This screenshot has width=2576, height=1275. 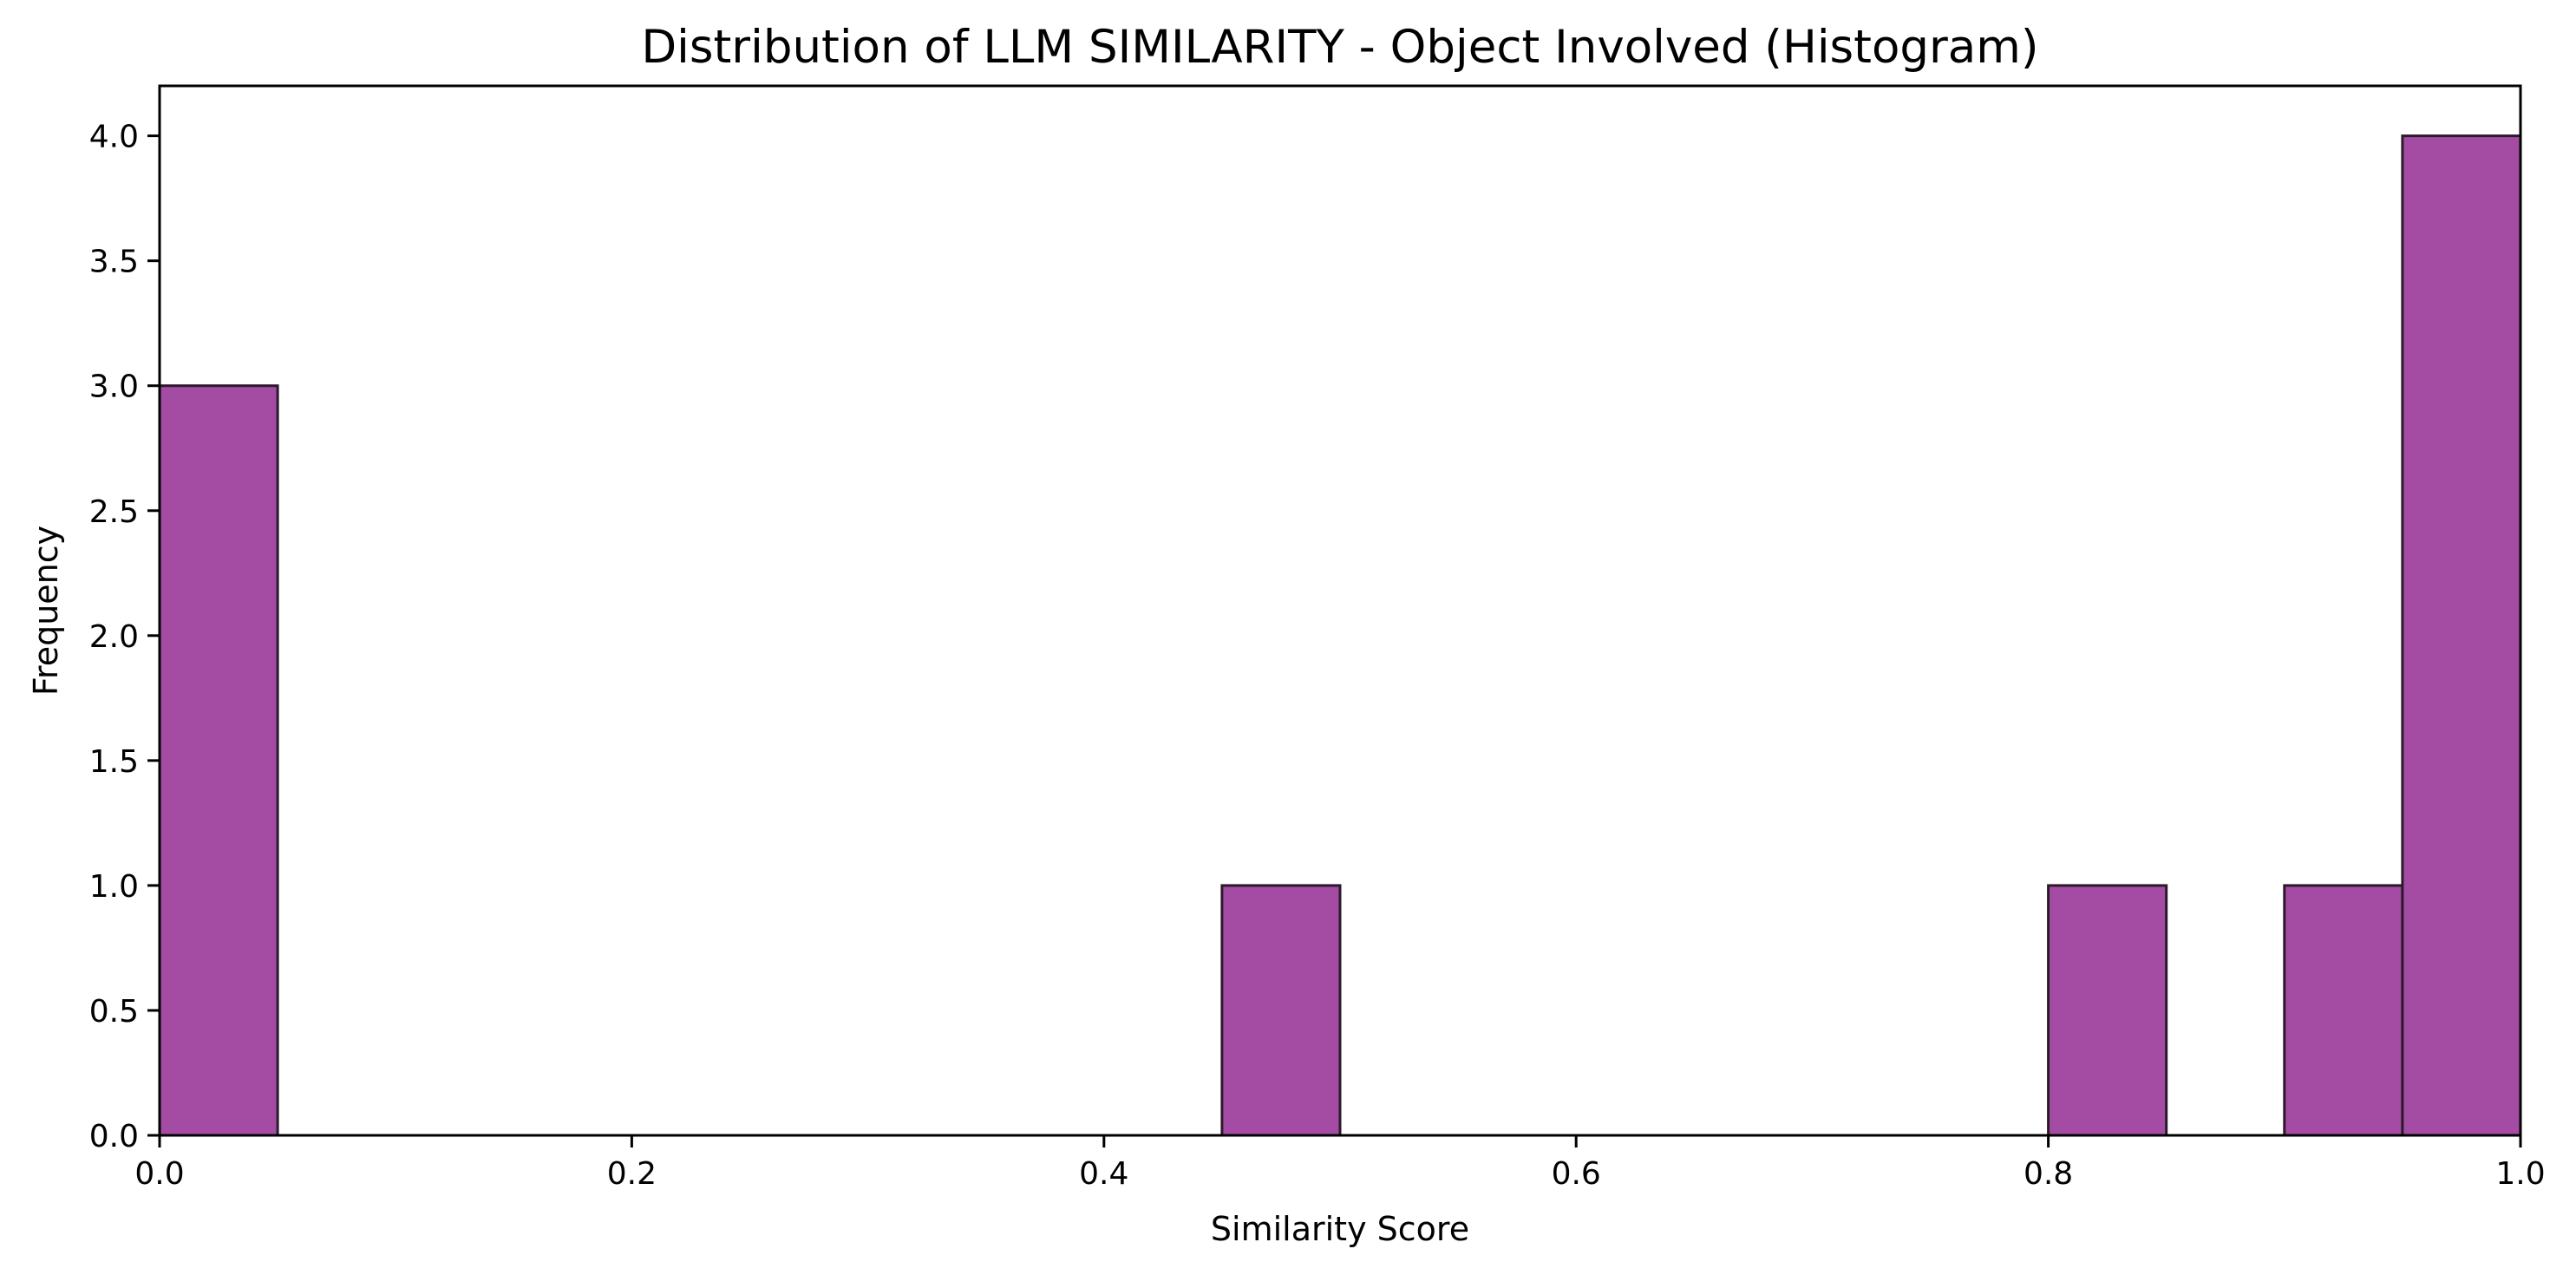 What do you see at coordinates (159, 1174) in the screenshot?
I see `x-tick-label: 0.0` at bounding box center [159, 1174].